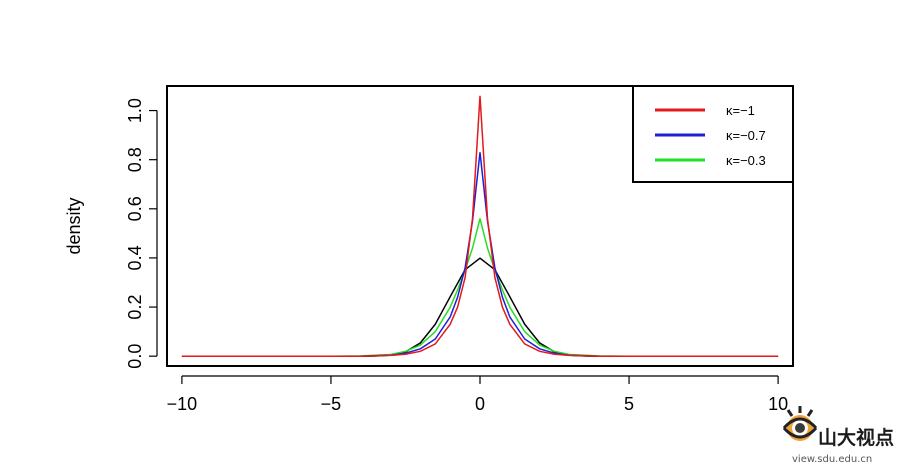 The height and width of the screenshot is (468, 900). Describe the element at coordinates (740, 110) in the screenshot. I see `legend-label: κ=−1` at that location.